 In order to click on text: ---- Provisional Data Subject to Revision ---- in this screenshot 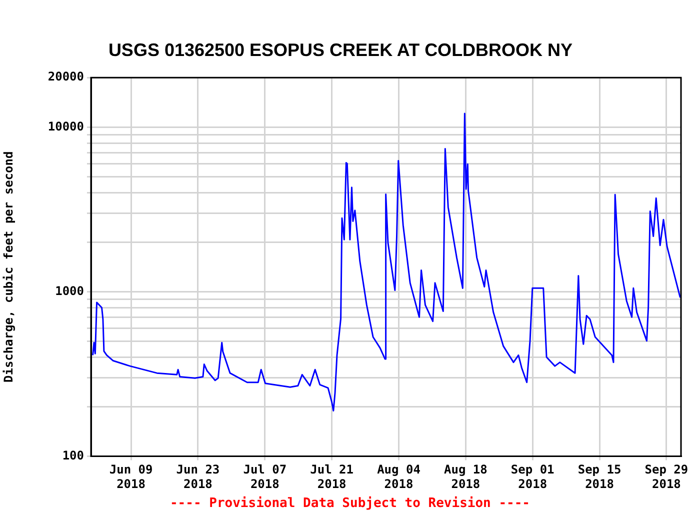, I will do `click(350, 503)`.